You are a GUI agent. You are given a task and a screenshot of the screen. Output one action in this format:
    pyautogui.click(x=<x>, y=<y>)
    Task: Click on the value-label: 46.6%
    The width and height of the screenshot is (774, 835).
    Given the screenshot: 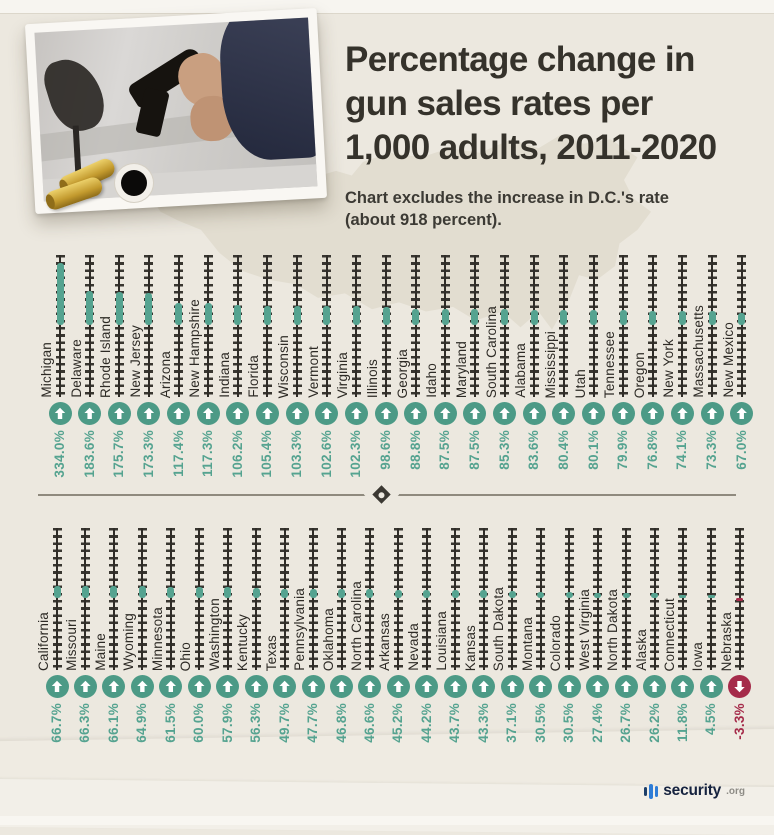 What is the action you would take?
    pyautogui.click(x=369, y=723)
    